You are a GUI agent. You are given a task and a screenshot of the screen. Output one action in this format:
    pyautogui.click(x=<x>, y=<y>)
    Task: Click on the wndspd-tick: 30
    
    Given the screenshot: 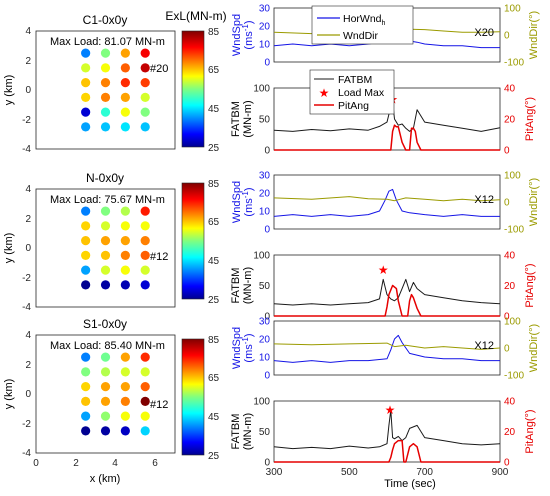 What is the action you would take?
    pyautogui.click(x=265, y=322)
    